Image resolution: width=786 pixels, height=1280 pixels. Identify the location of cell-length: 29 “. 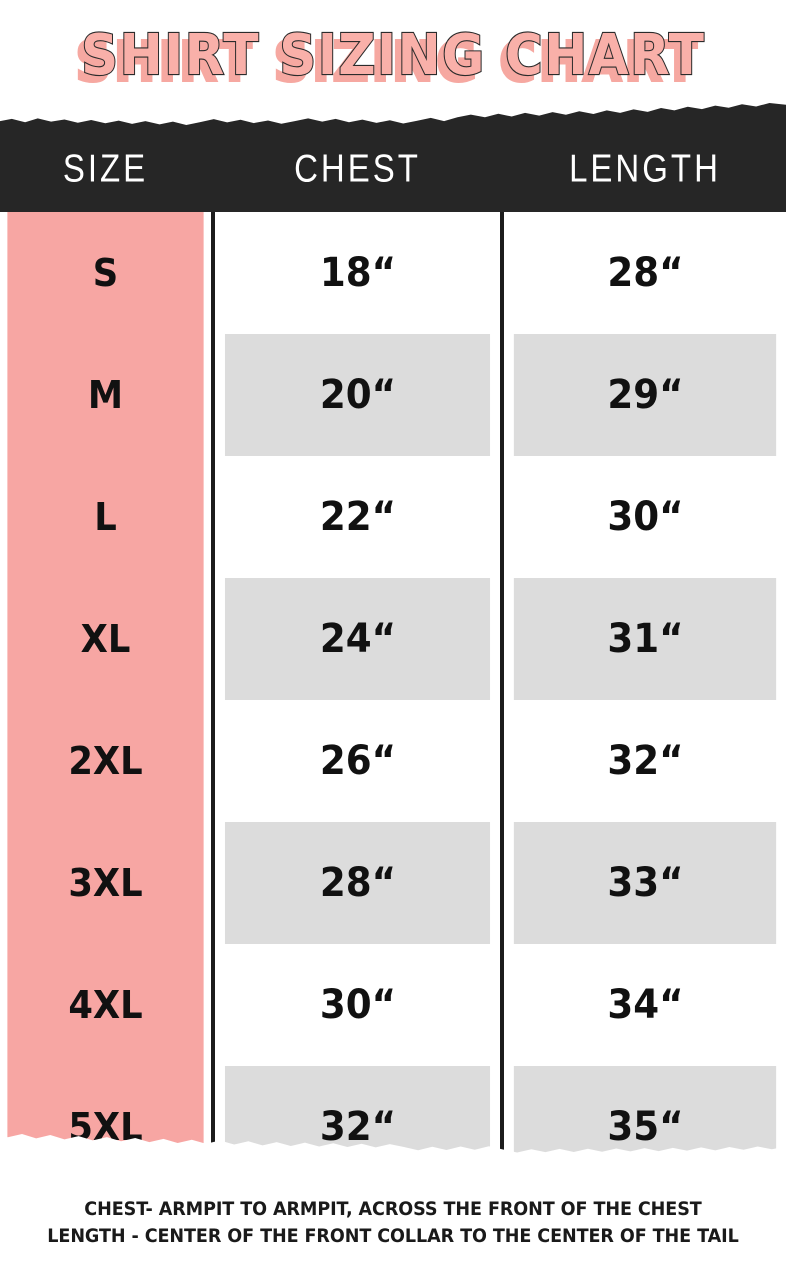
(645, 395).